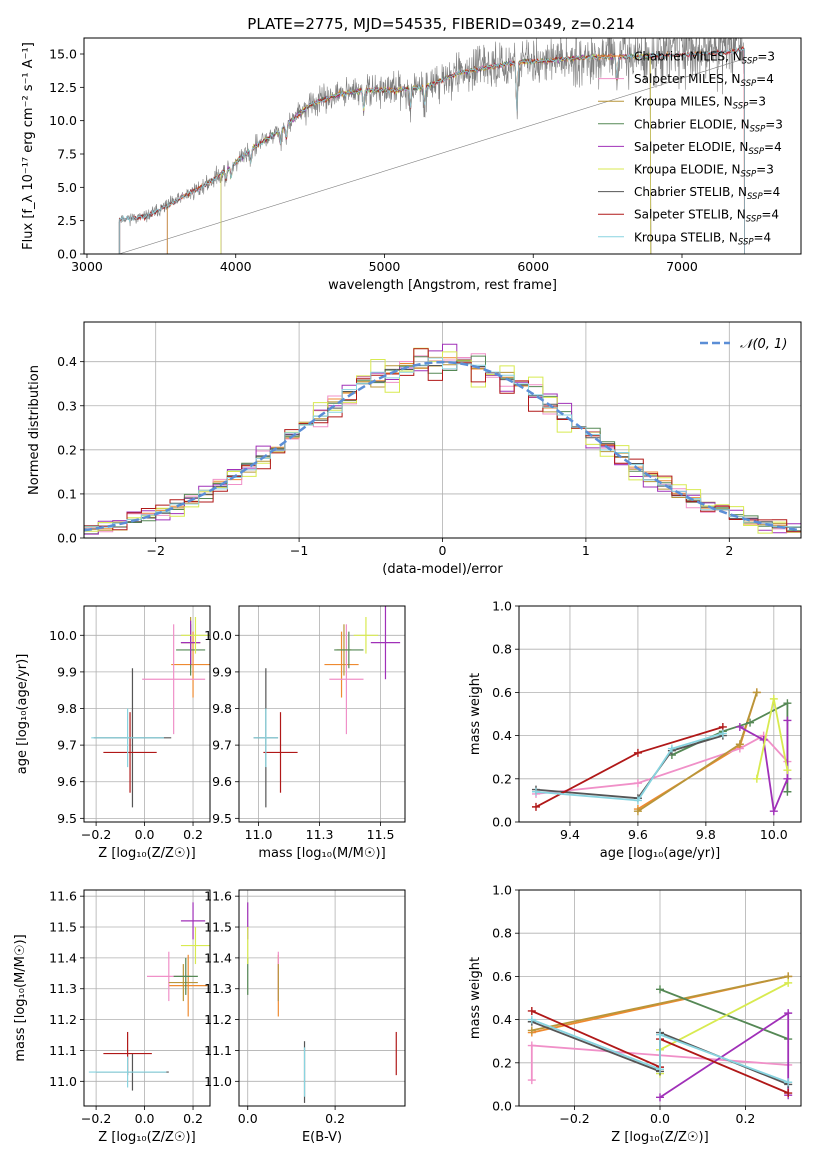  I want to click on age_vs_mass-ytick-label: 9.6, so click(222, 781).